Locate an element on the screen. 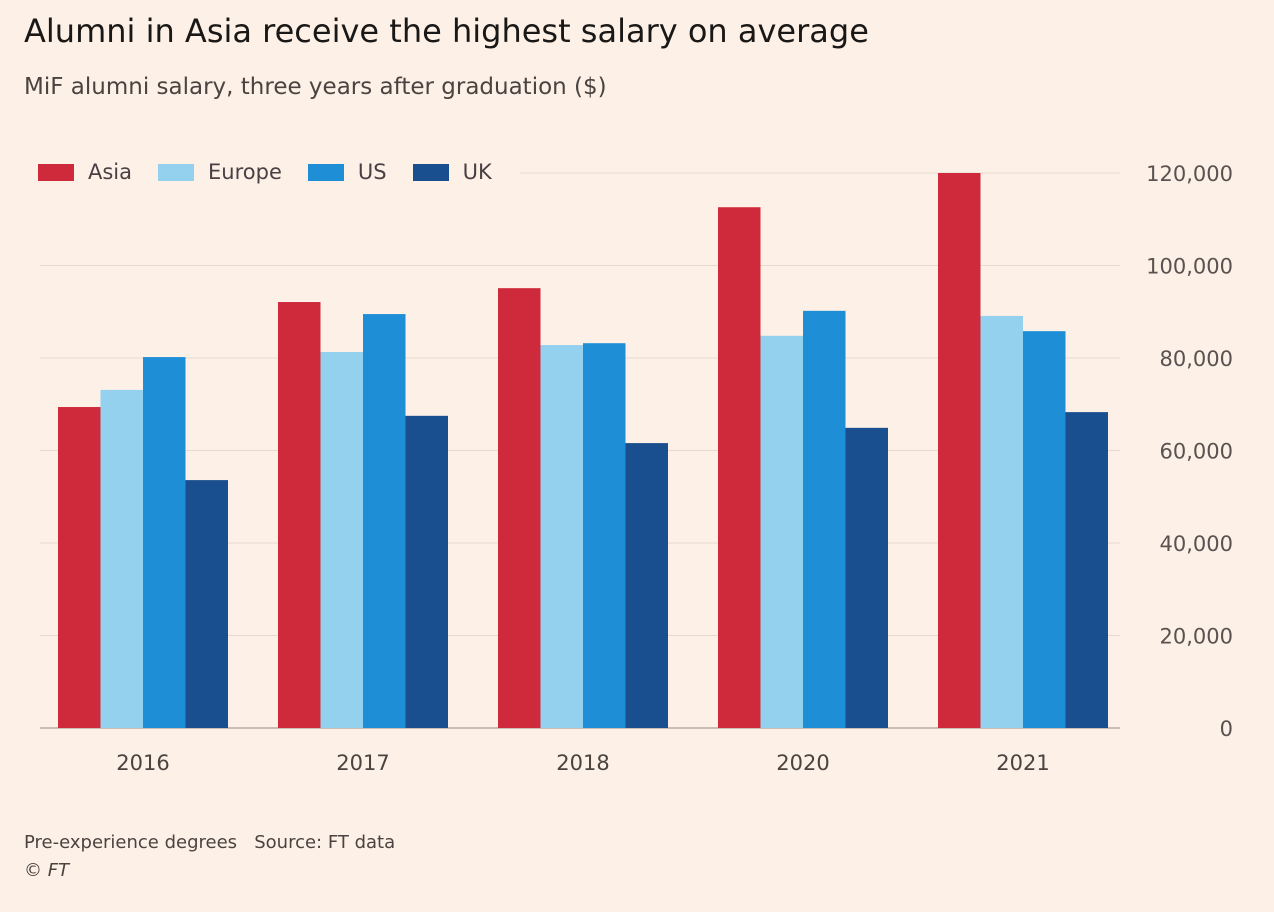  y-tick-label: 20,000 is located at coordinates (1196, 637).